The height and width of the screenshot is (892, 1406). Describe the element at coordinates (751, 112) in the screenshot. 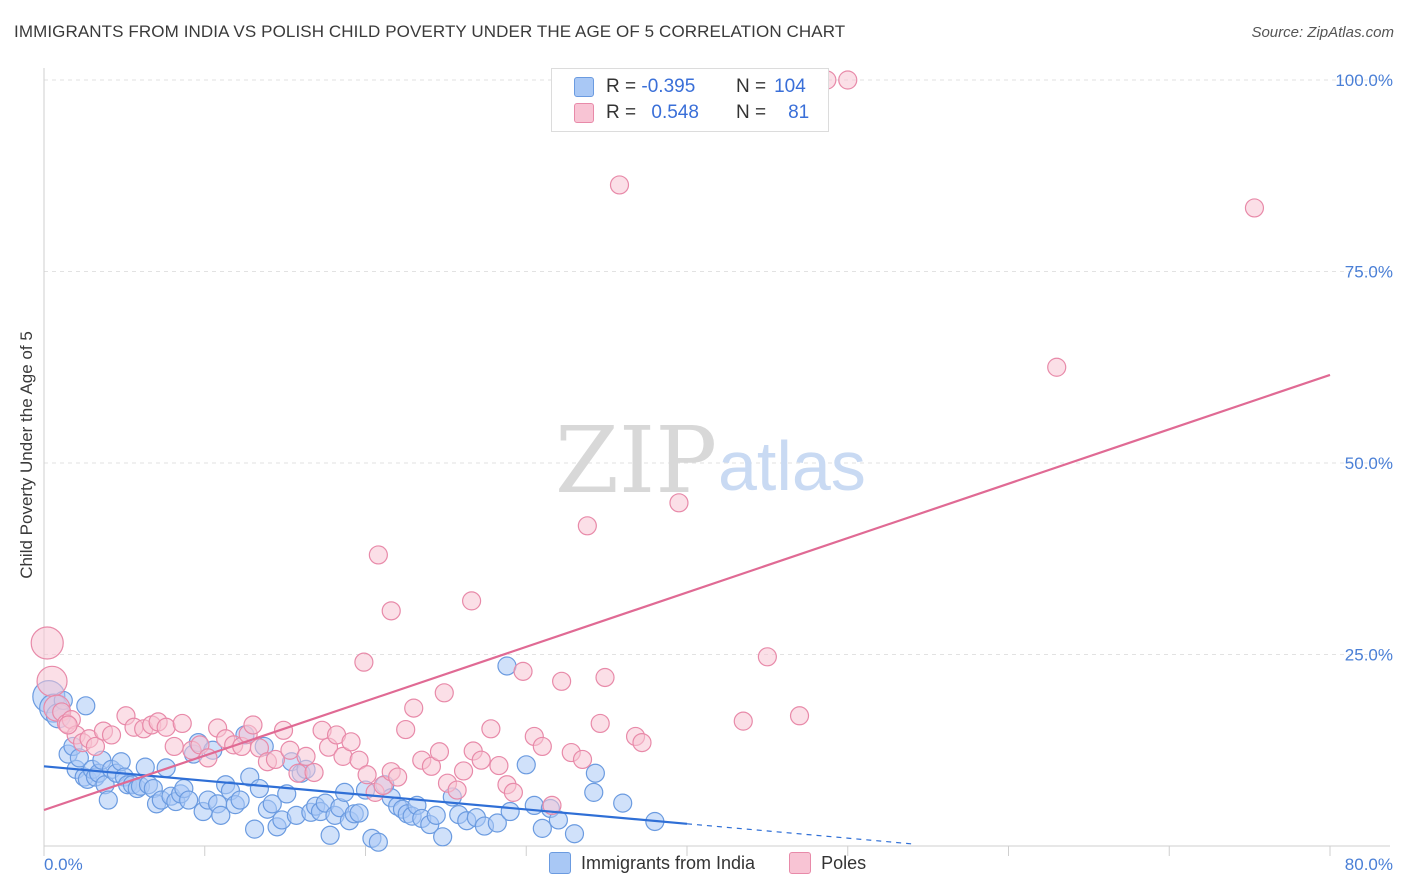

I see `legend-n-label-poles: N =` at that location.